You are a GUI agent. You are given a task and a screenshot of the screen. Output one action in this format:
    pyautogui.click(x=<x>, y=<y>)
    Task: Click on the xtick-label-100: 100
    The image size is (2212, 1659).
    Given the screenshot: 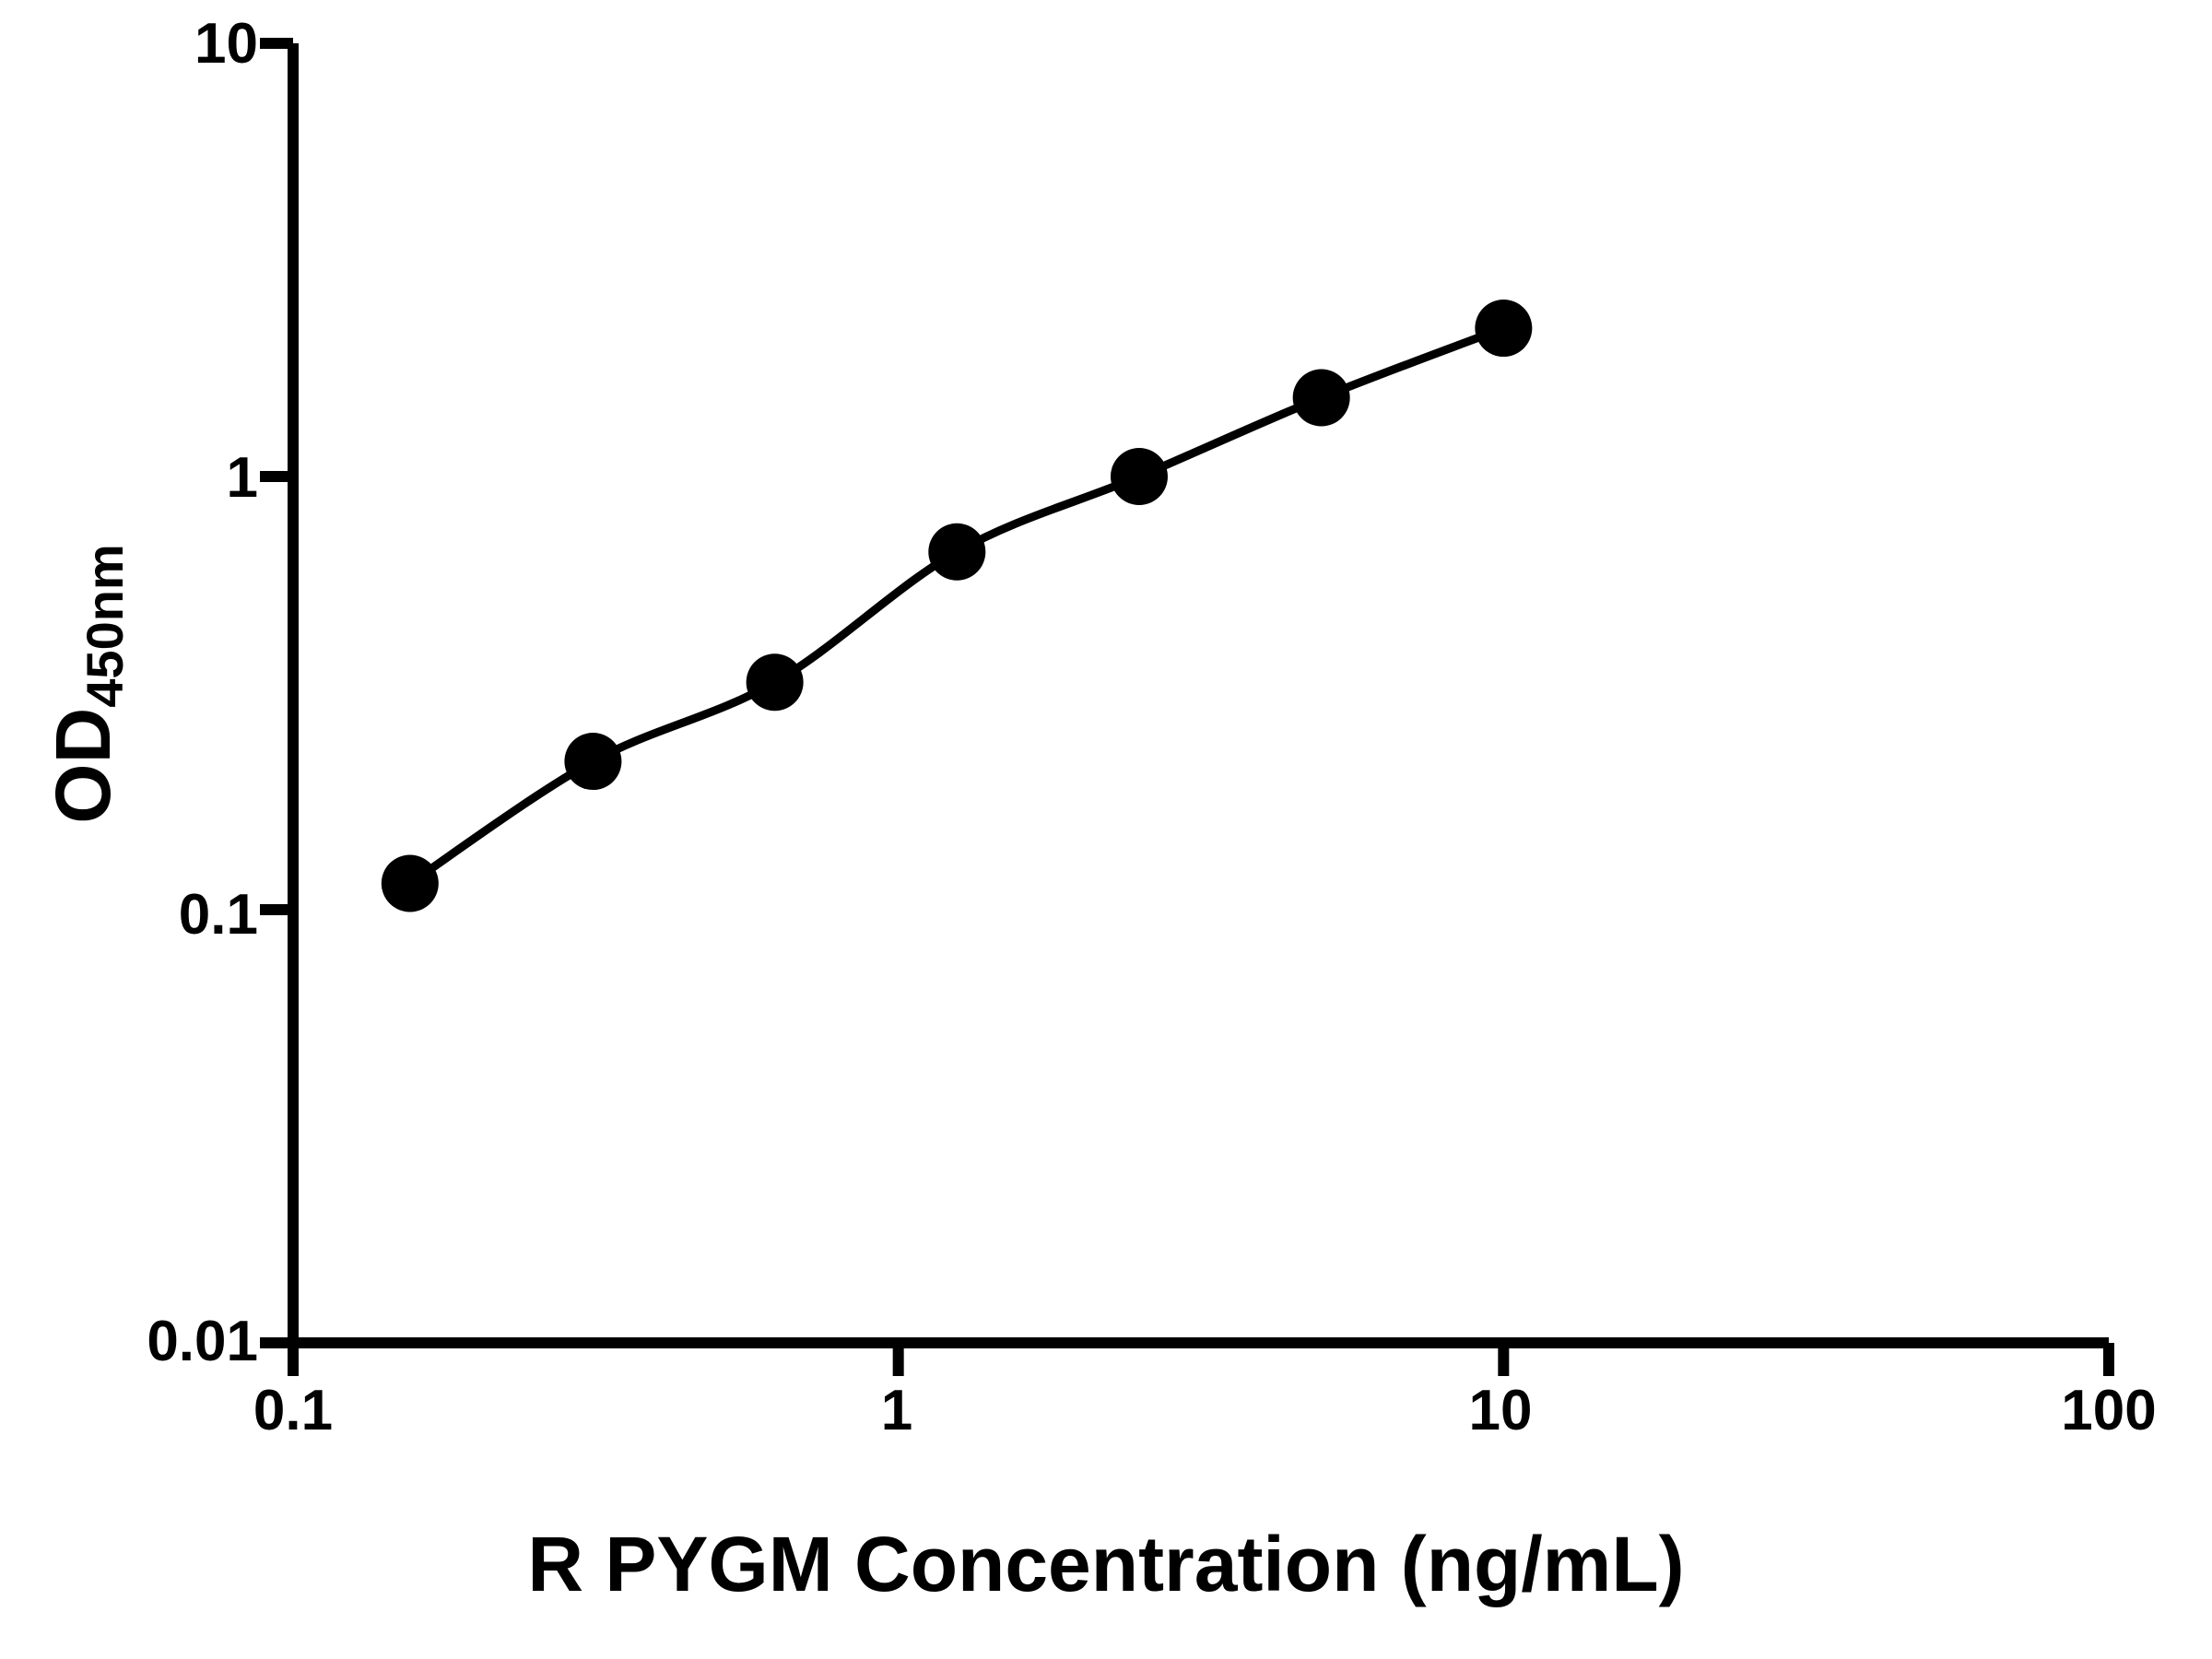 What is the action you would take?
    pyautogui.click(x=2109, y=1410)
    